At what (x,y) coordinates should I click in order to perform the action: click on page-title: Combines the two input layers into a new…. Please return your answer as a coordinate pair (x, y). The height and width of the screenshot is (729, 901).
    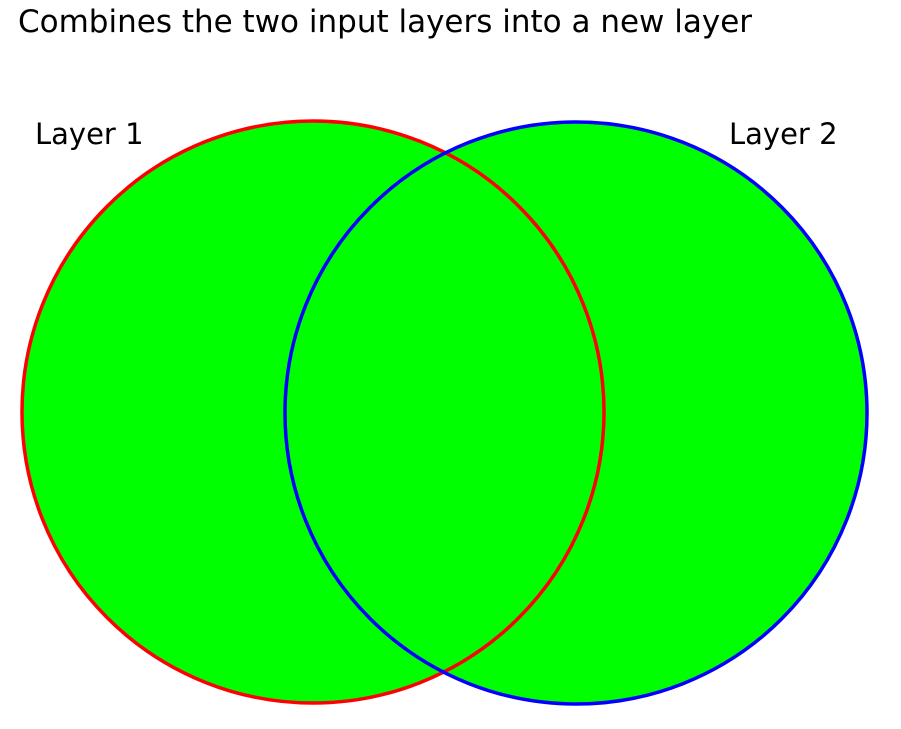
    Looking at the image, I should click on (385, 22).